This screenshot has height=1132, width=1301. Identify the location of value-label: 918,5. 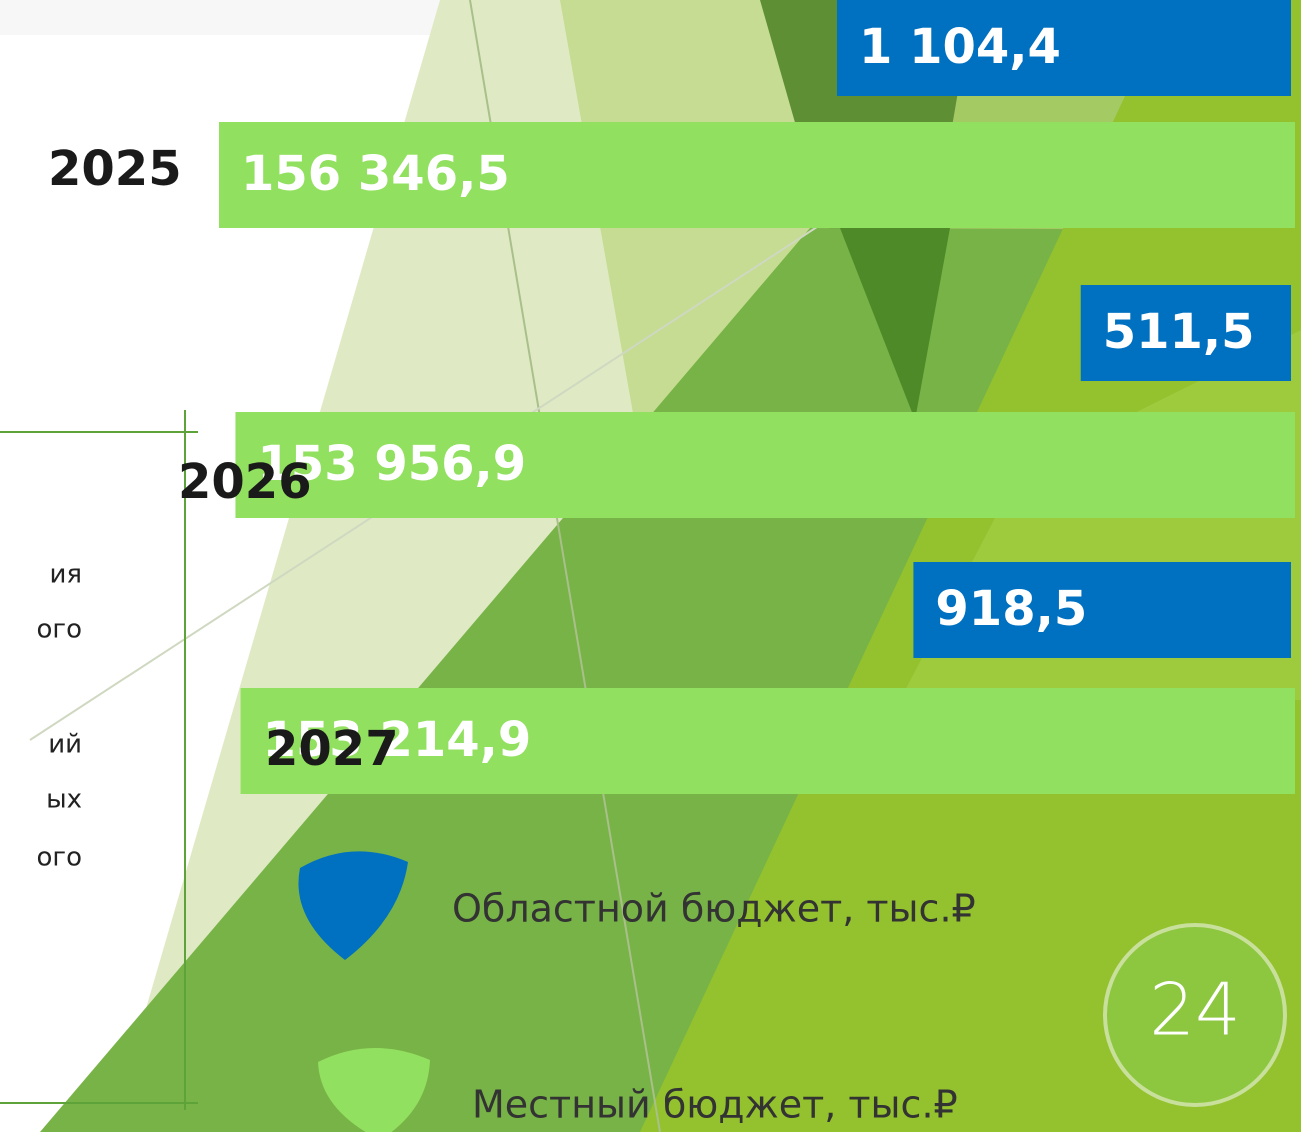
(1011, 609).